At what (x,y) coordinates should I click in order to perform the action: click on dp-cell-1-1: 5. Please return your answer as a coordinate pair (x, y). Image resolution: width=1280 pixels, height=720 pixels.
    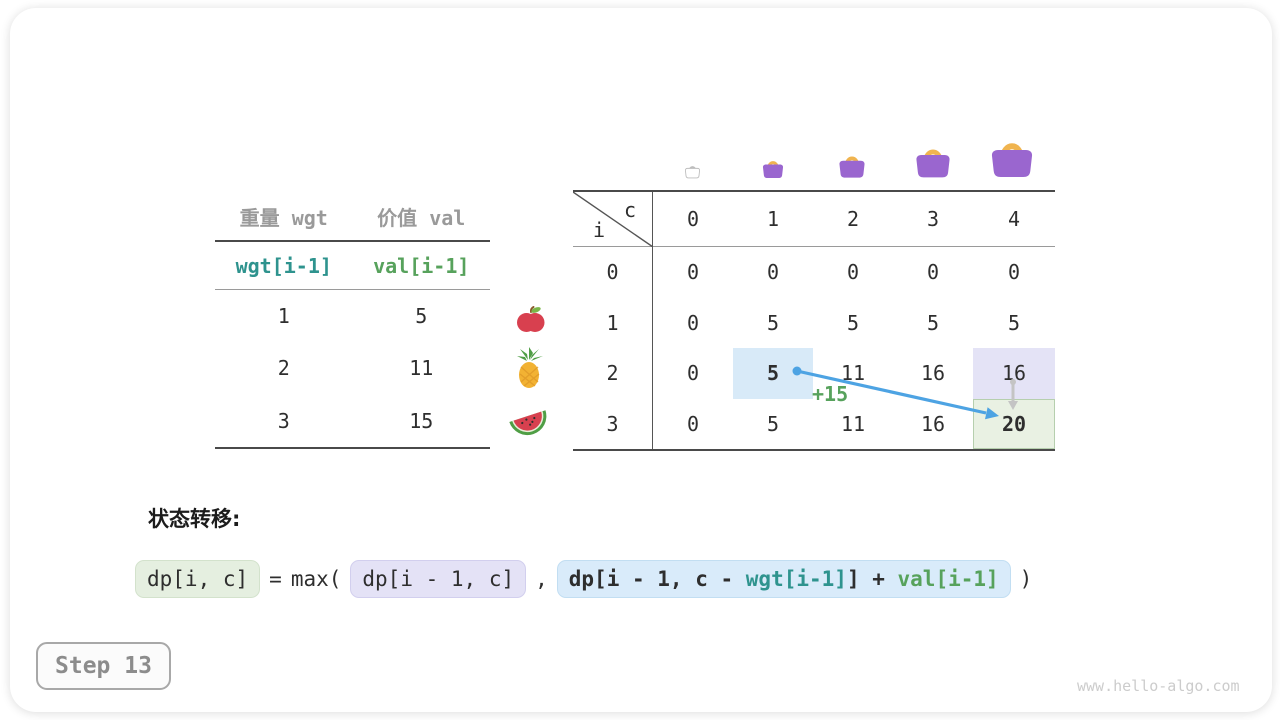
    Looking at the image, I should click on (773, 322).